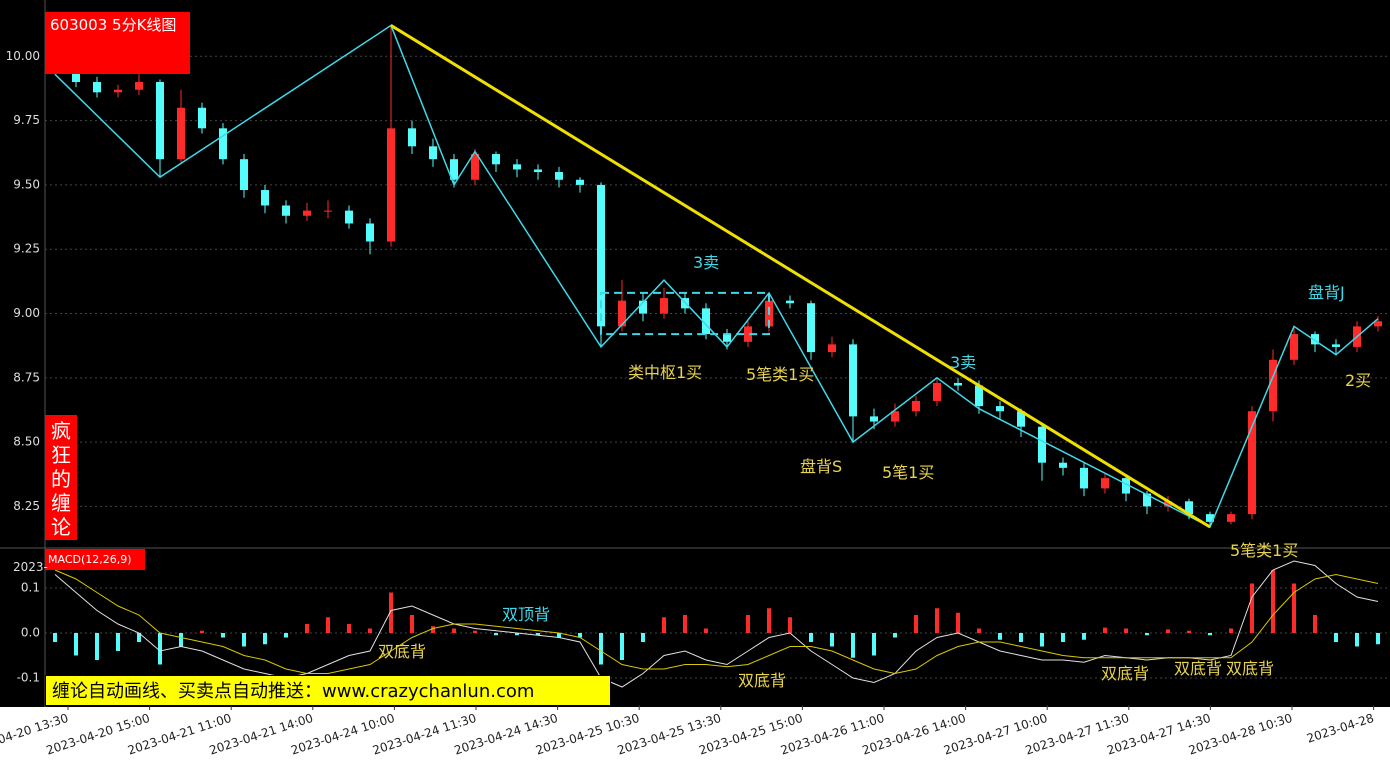 This screenshot has height=775, width=1390. What do you see at coordinates (26, 249) in the screenshot?
I see `y-tick-label: 9.25` at bounding box center [26, 249].